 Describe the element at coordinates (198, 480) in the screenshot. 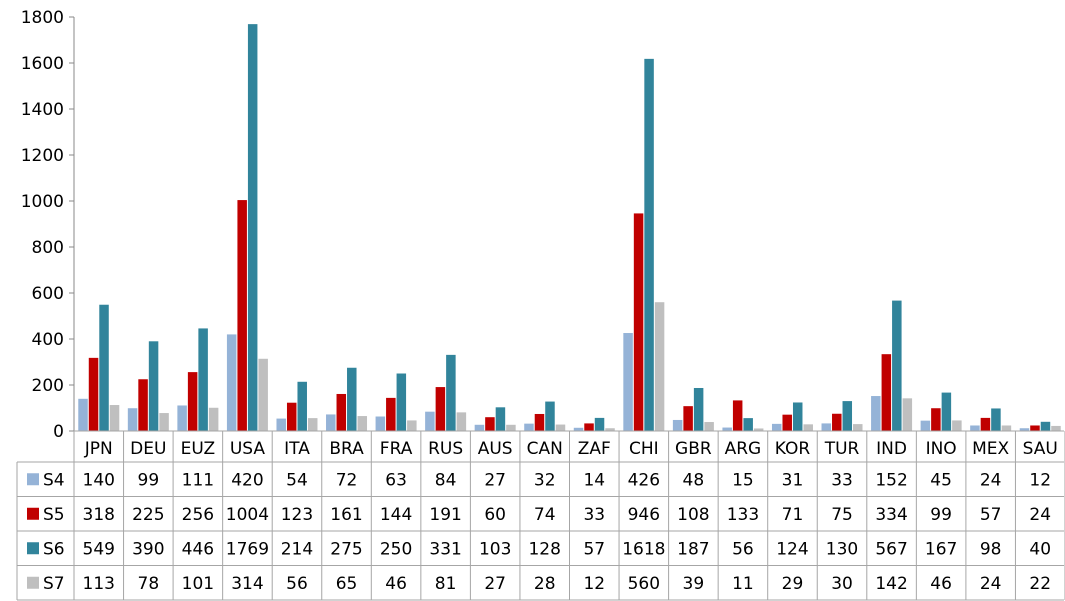

I see `table-cell-value: 111` at that location.